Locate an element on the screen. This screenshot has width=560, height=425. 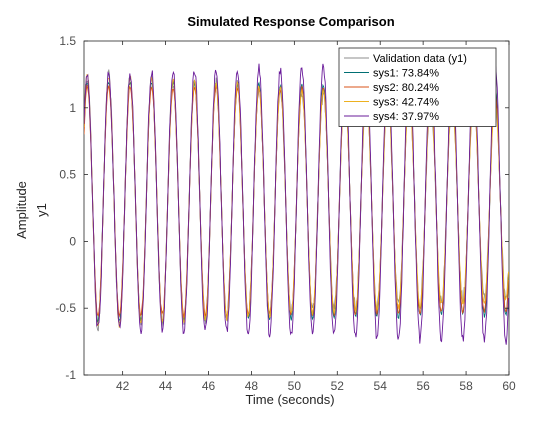
legend-entry: sys4: 37.97% is located at coordinates (406, 117).